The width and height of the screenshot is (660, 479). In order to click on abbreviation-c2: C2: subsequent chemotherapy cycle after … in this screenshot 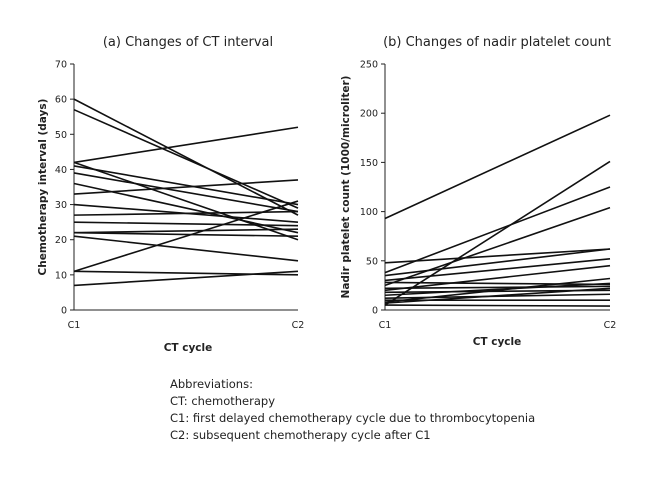, I will do `click(300, 435)`.